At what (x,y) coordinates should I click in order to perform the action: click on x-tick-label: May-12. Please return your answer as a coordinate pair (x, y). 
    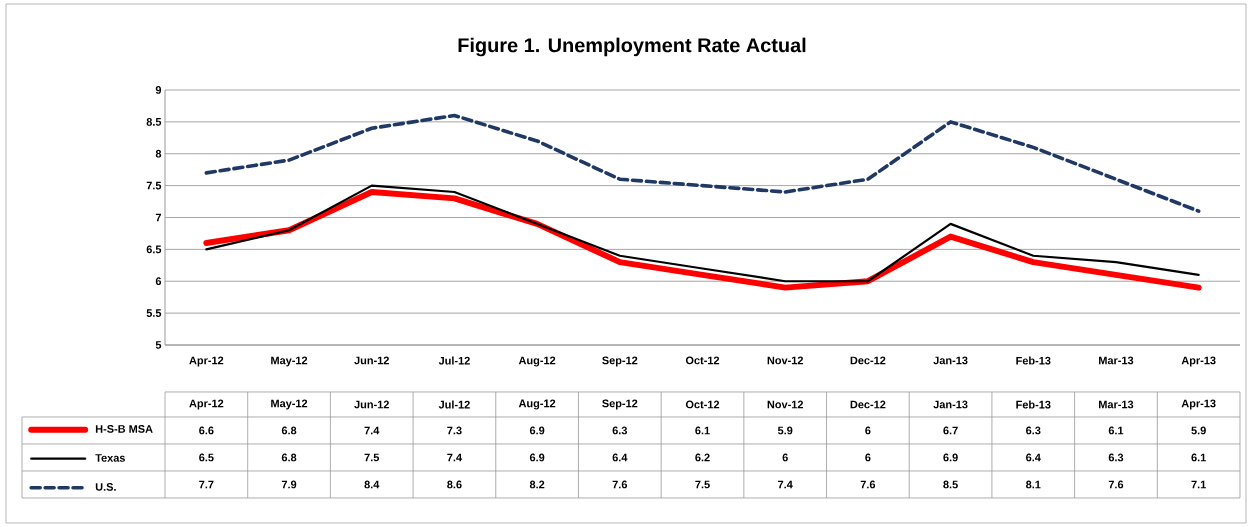
    Looking at the image, I should click on (289, 361).